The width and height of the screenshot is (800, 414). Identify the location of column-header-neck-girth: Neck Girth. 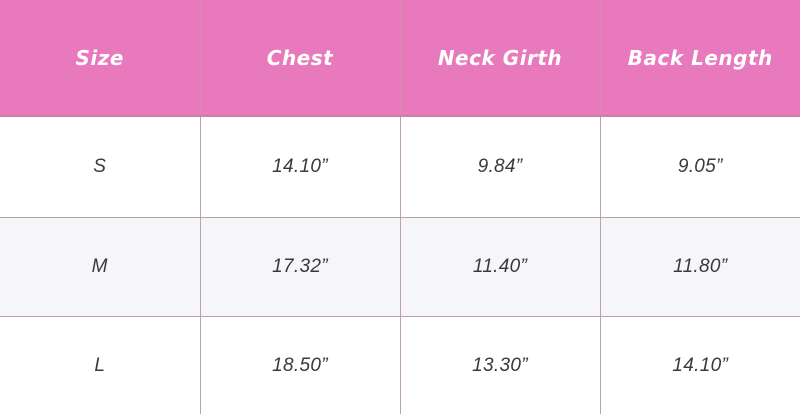
(500, 58).